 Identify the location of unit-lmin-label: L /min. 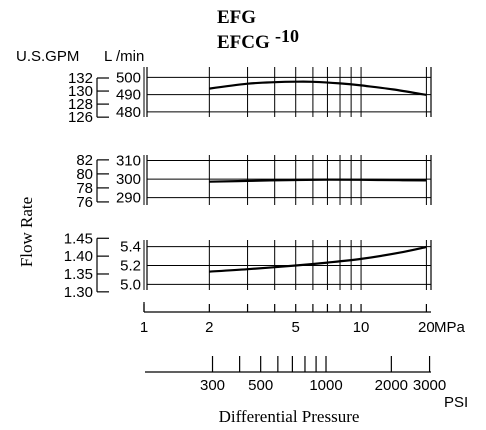
(124, 56).